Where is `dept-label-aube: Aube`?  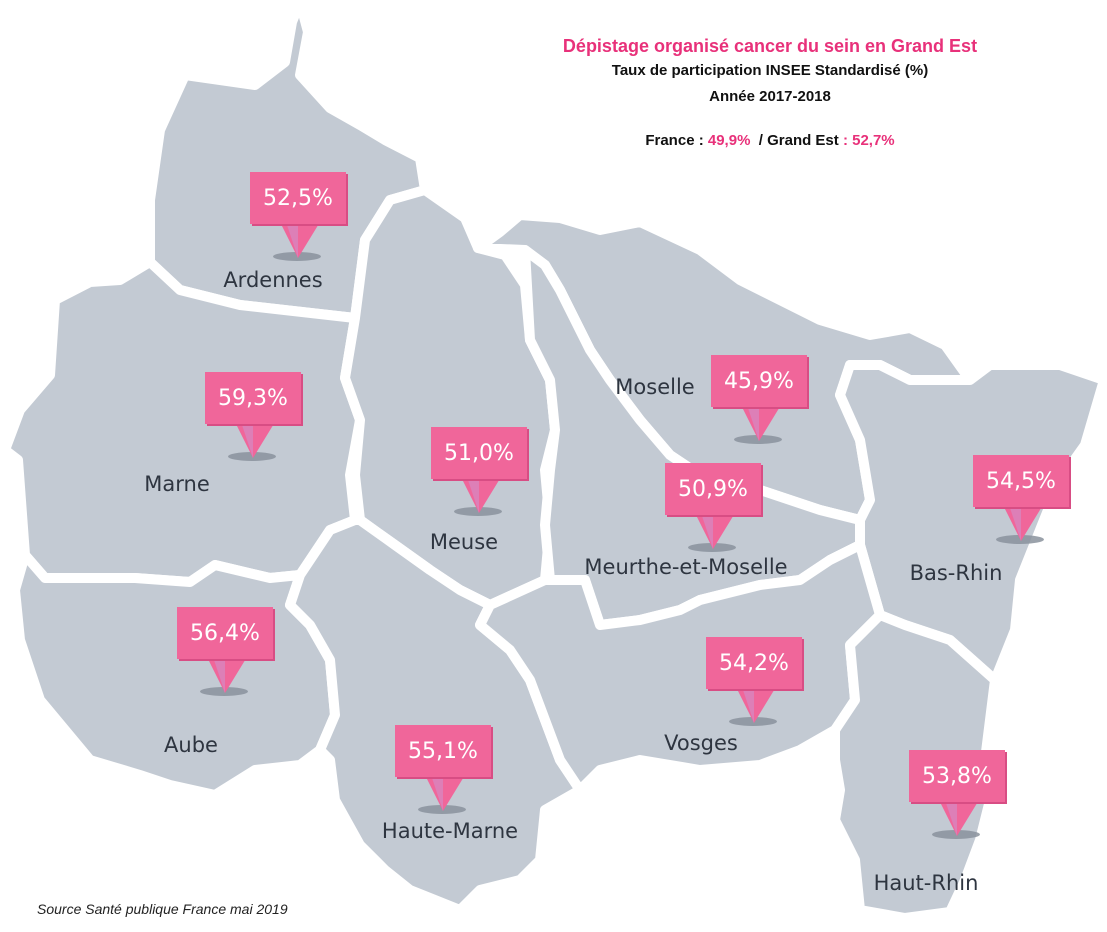
dept-label-aube: Aube is located at coordinates (191, 745).